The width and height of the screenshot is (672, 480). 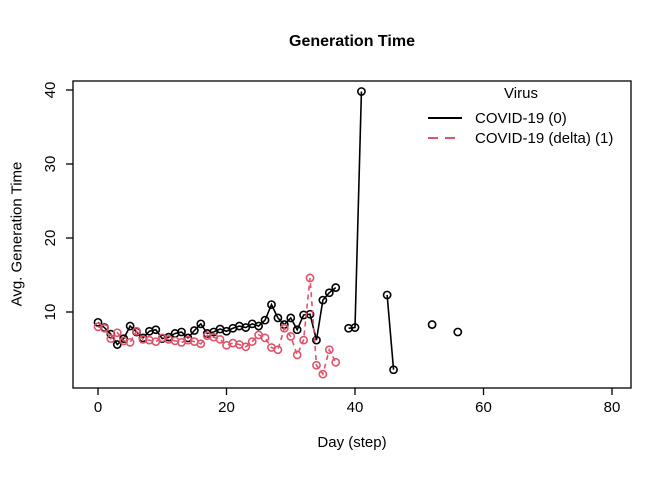 I want to click on legend-entry-covid19: COVID-19 (0), so click(x=528, y=118).